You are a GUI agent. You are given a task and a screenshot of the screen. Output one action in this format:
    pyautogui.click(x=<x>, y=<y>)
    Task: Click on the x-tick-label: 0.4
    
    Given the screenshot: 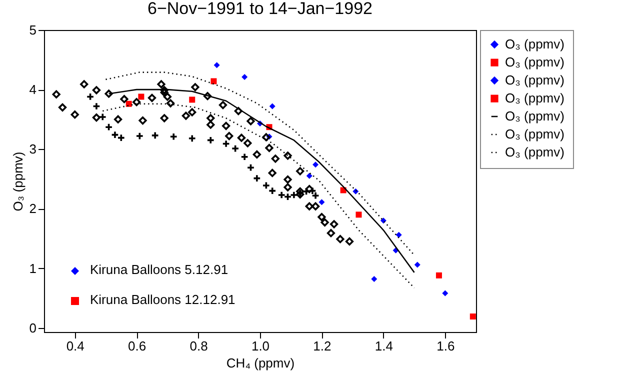 What is the action you would take?
    pyautogui.click(x=75, y=346)
    